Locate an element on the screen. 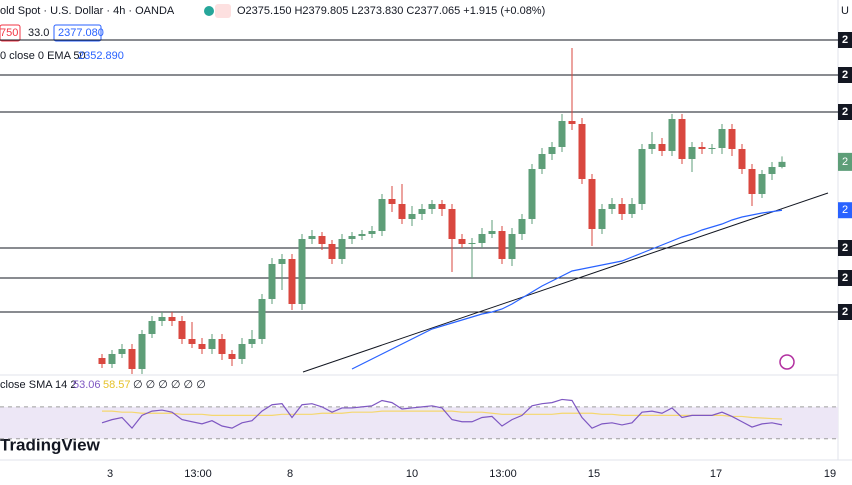 This screenshot has height=485, width=852. buy-price: 2377.080 is located at coordinates (81, 33).